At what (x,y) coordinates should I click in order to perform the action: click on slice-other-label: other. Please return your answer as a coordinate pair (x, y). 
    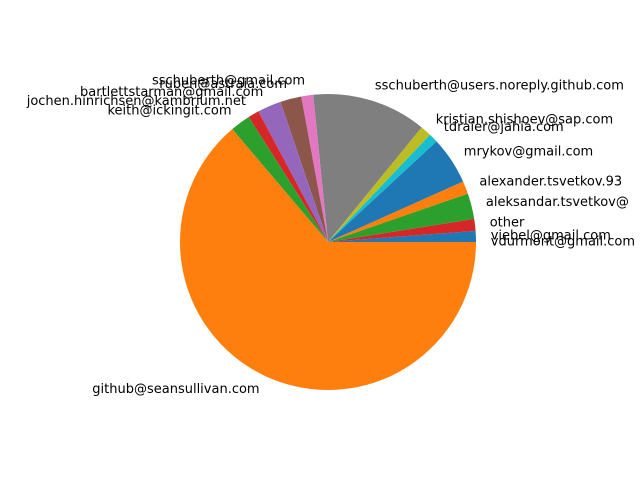
    Looking at the image, I should click on (507, 223).